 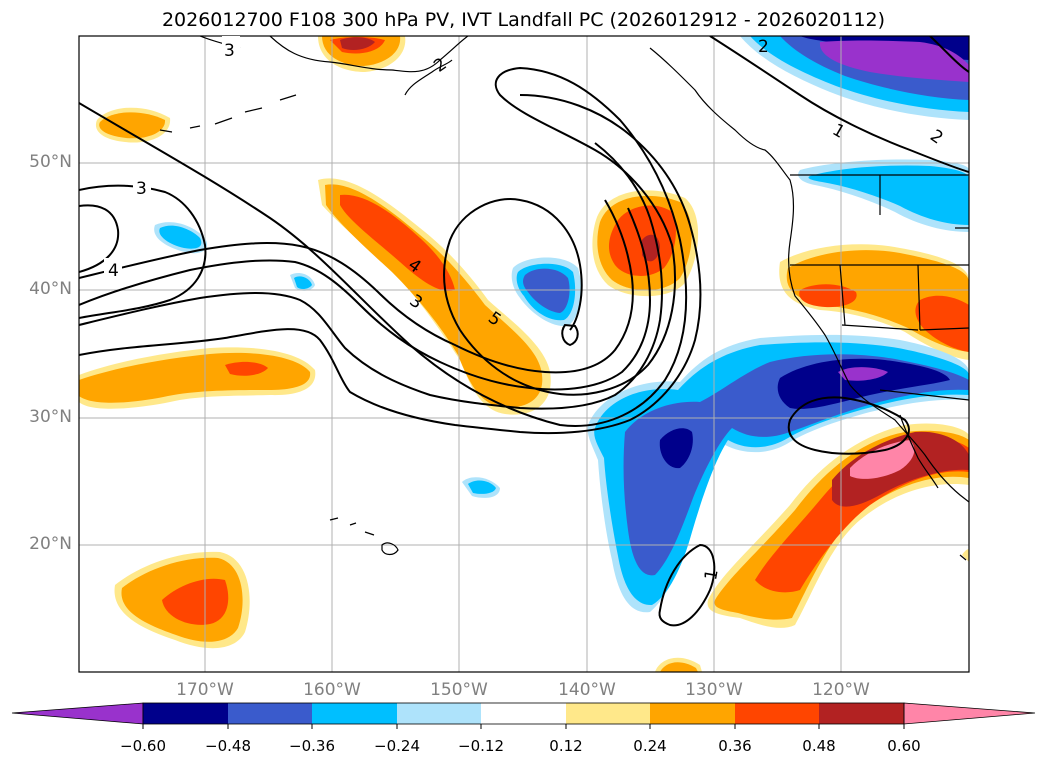 I want to click on lon-label: 170°W, so click(x=205, y=690).